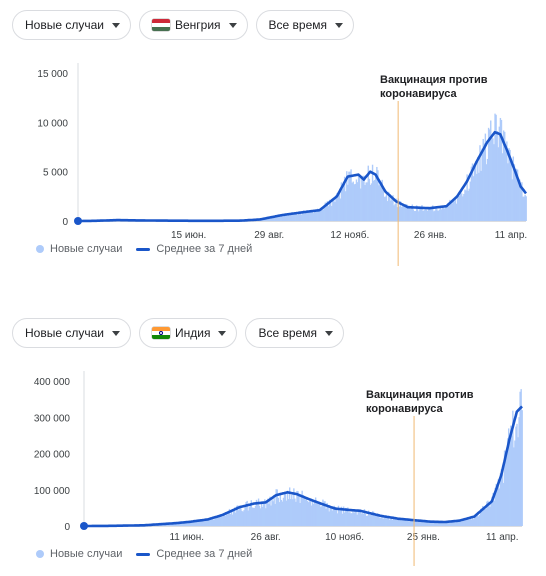 This screenshot has width=546, height=576. I want to click on country-dropdown: Индия, so click(188, 333).